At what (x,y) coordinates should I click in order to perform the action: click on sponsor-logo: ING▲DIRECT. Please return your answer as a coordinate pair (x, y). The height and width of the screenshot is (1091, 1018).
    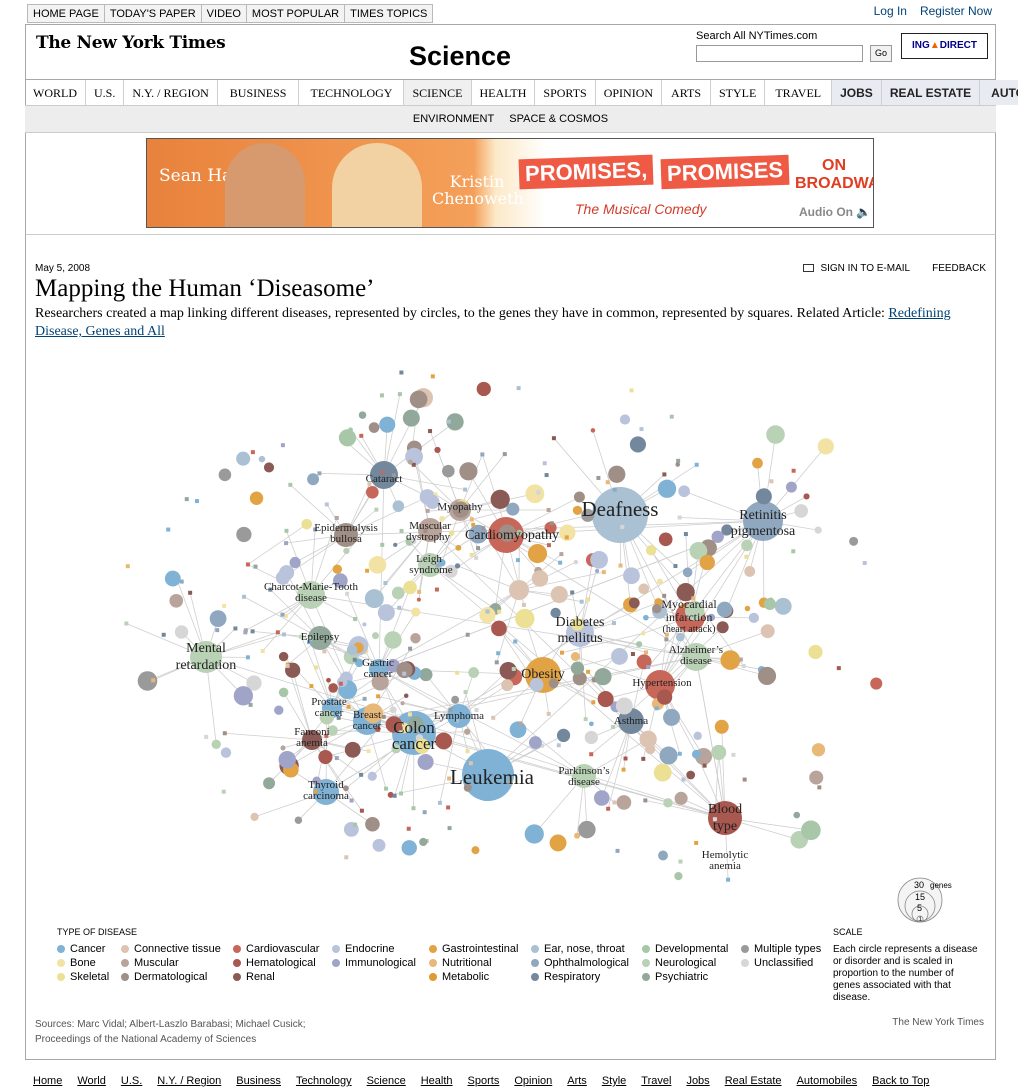
    Looking at the image, I should click on (944, 46).